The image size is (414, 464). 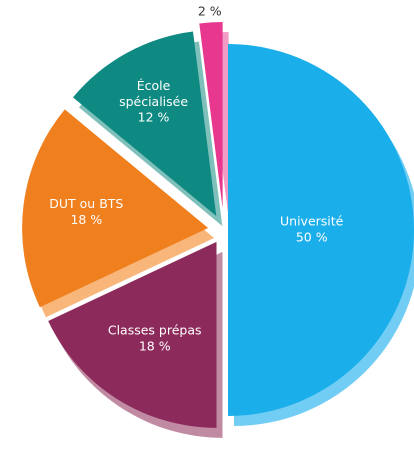 I want to click on slice-label: Classes prépas, so click(x=155, y=330).